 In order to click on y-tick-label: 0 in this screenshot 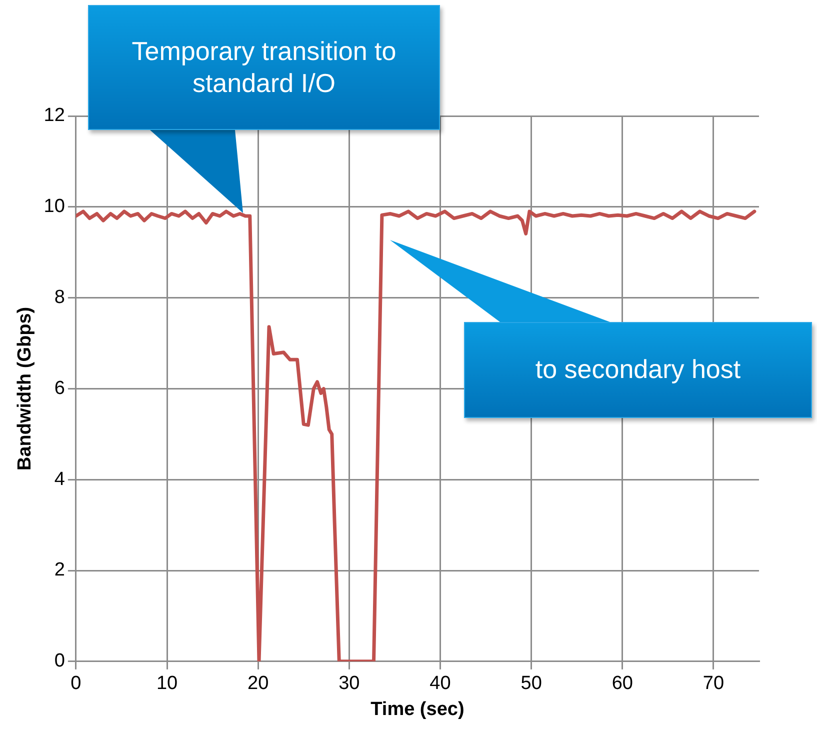, I will do `click(59, 661)`.